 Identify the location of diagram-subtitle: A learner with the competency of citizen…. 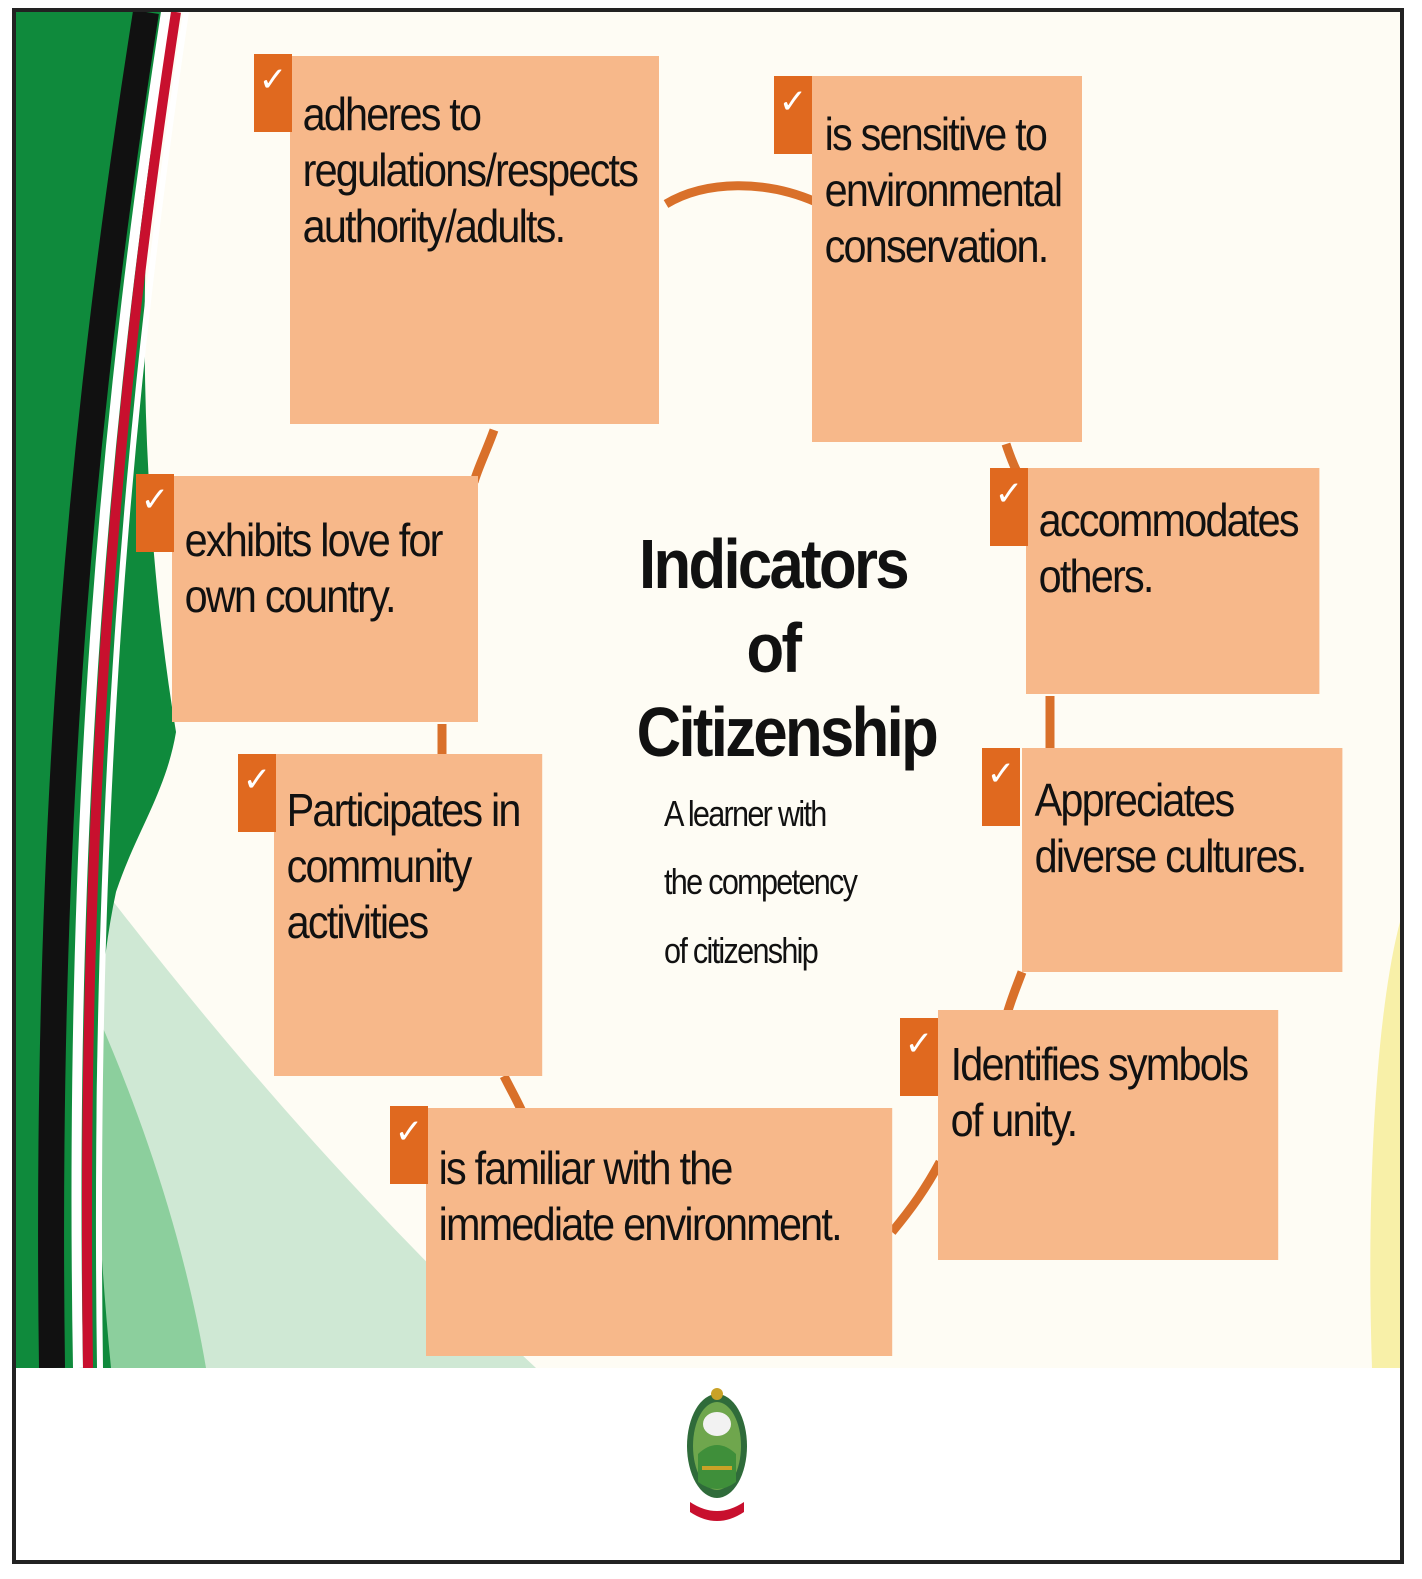
(761, 882).